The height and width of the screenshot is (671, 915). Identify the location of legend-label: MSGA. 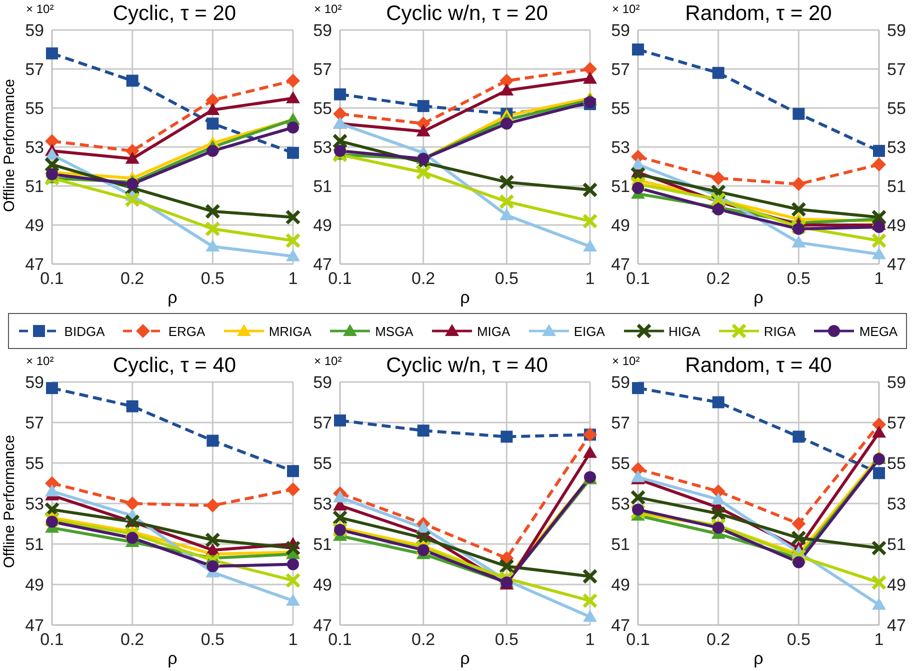
(394, 331).